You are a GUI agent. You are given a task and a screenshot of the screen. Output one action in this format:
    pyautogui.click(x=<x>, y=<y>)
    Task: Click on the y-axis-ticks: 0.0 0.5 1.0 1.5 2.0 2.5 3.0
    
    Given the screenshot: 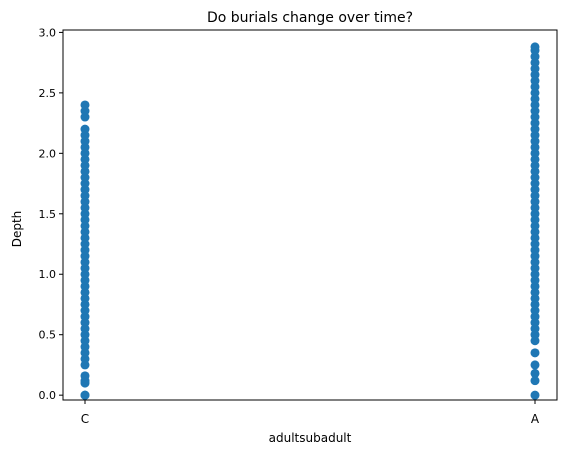 What is the action you would take?
    pyautogui.click(x=51, y=214)
    